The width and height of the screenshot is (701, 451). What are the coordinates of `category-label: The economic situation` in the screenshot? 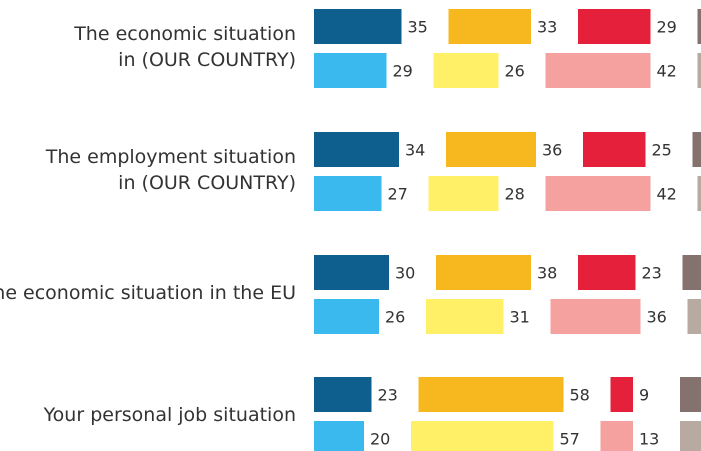 It's located at (184, 34).